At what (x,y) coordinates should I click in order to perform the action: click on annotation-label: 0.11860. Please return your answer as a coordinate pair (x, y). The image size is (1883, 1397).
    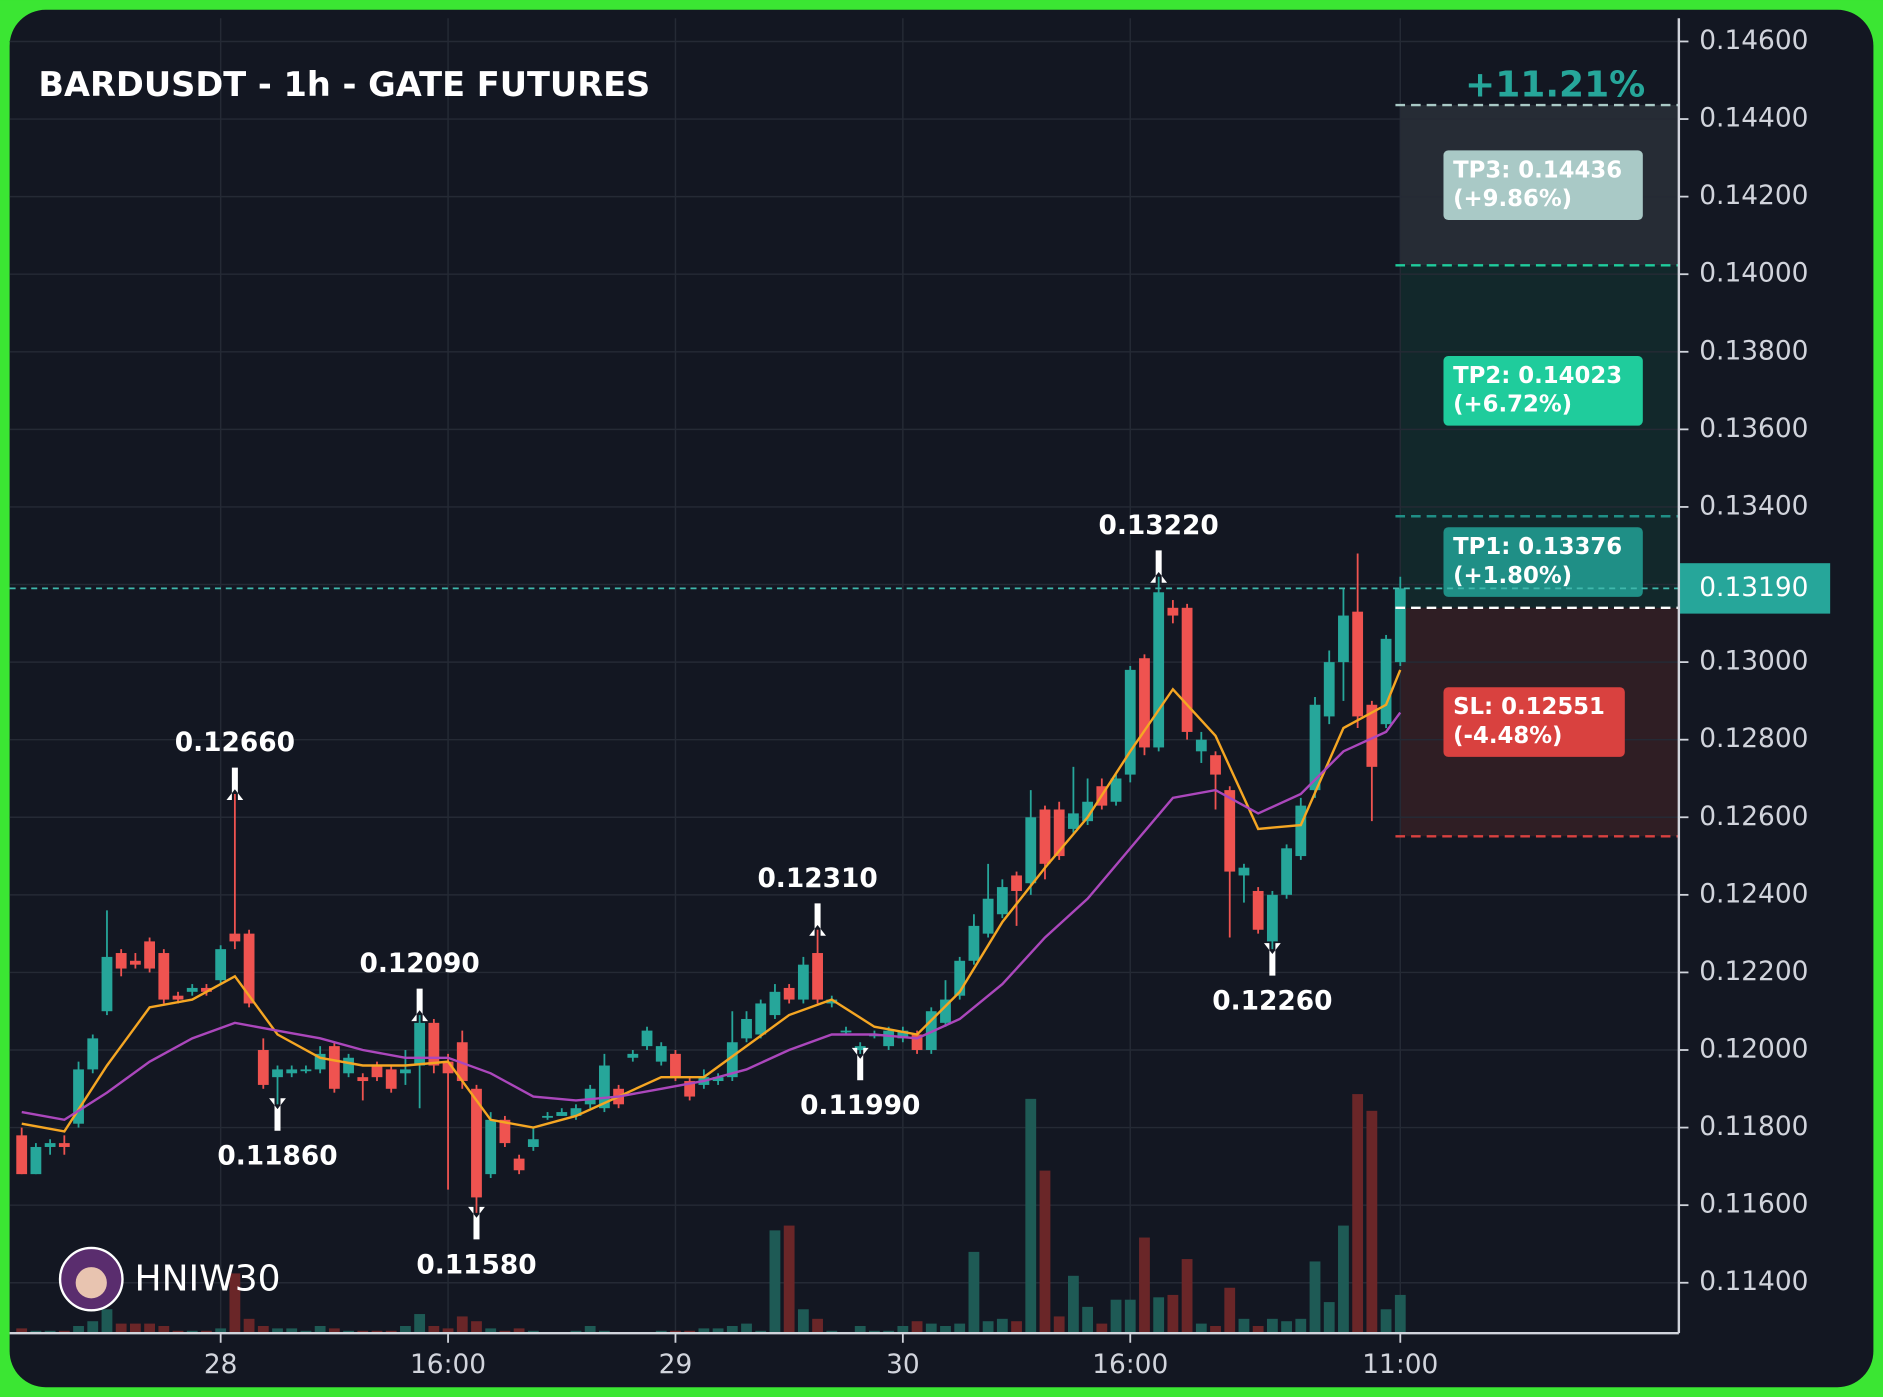
    Looking at the image, I should click on (277, 1156).